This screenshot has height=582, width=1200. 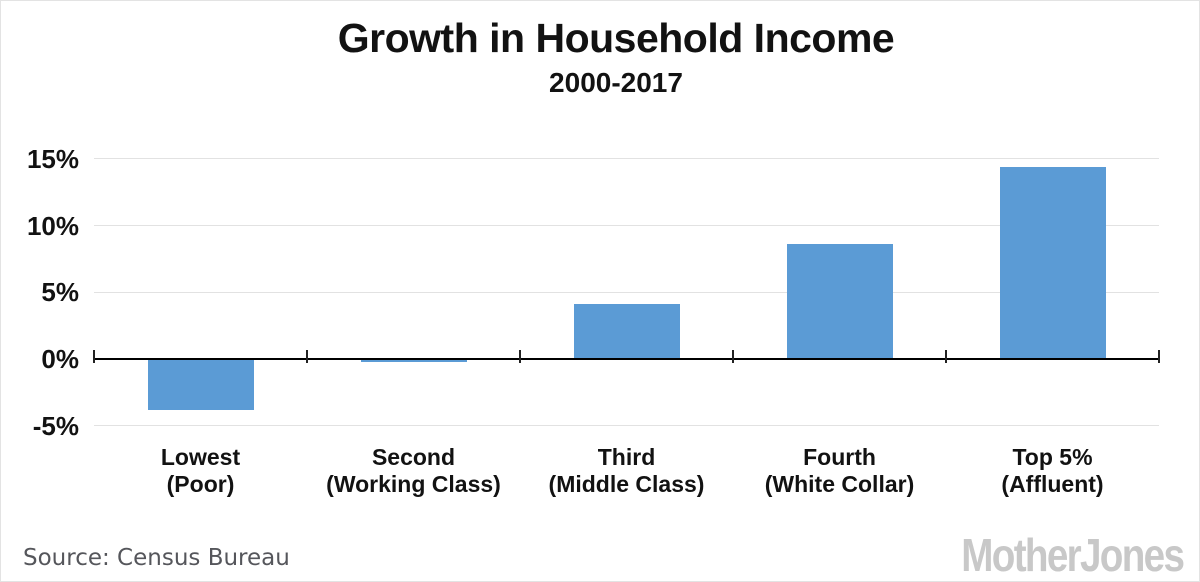 I want to click on category-label: Lowest (Poor), so click(x=200, y=471).